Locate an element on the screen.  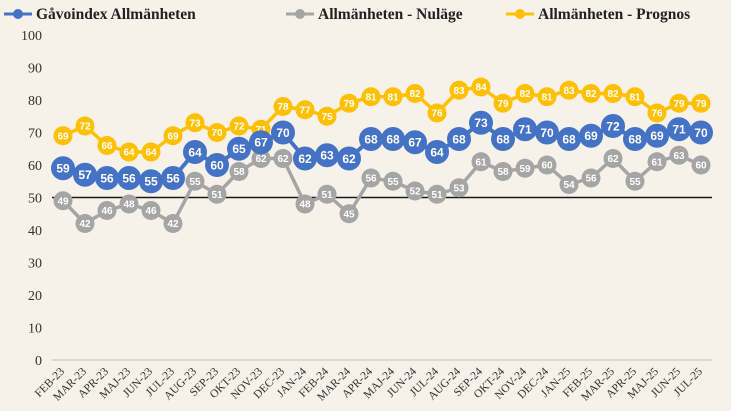
data-label: 57 is located at coordinates (85, 175).